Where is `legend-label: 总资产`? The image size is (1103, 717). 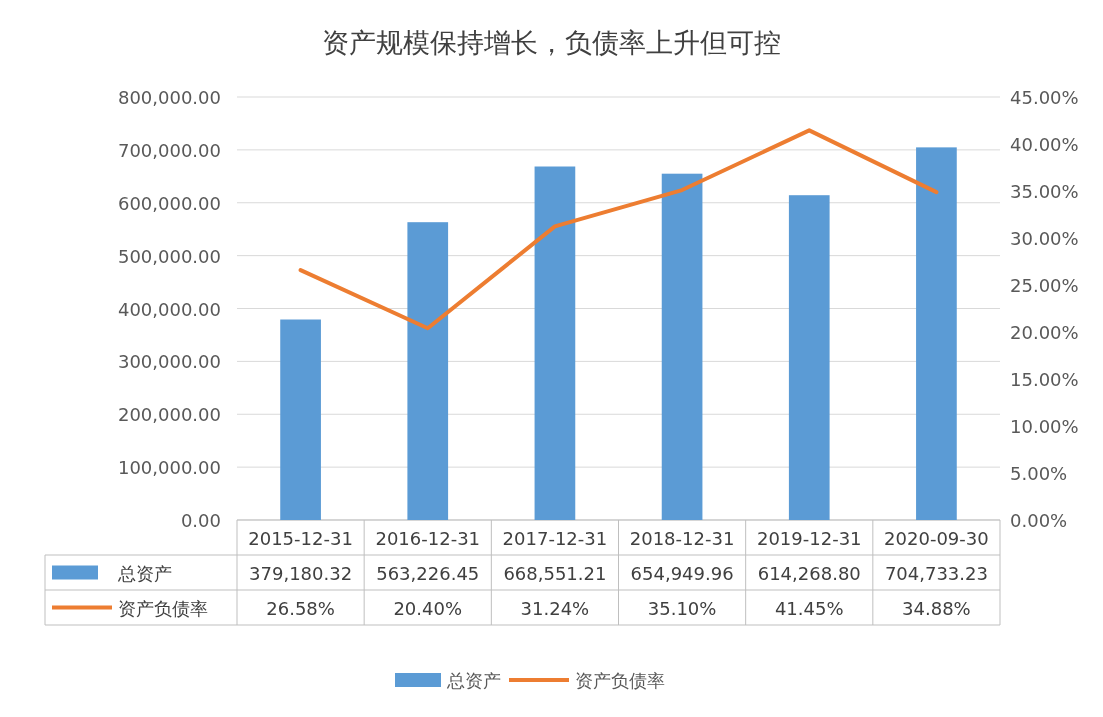
legend-label: 总资产 is located at coordinates (144, 573).